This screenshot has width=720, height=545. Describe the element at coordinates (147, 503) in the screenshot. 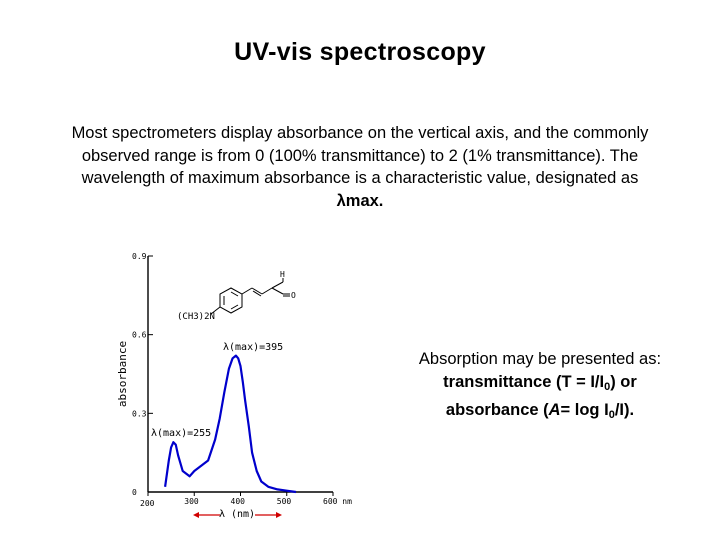

I see `x-tick-label: 200` at that location.